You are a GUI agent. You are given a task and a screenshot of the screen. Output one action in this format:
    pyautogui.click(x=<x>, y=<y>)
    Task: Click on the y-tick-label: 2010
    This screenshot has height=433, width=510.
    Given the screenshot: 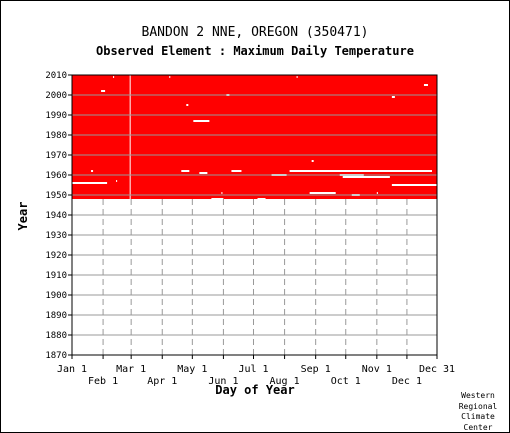 What is the action you would take?
    pyautogui.click(x=56, y=76)
    